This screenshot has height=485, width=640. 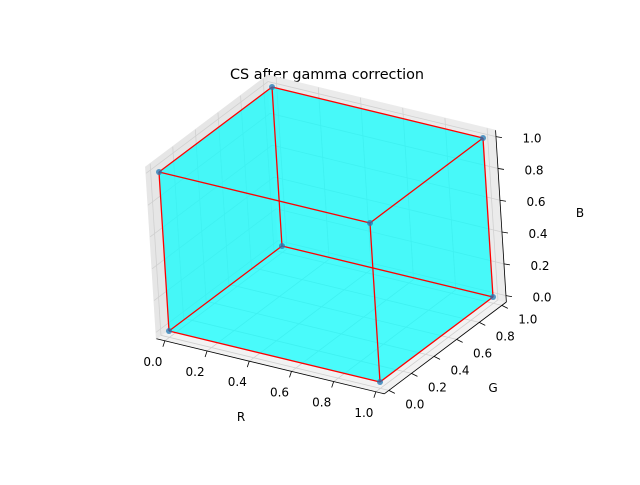 What do you see at coordinates (459, 370) in the screenshot?
I see `y-tick-label: 0.4` at bounding box center [459, 370].